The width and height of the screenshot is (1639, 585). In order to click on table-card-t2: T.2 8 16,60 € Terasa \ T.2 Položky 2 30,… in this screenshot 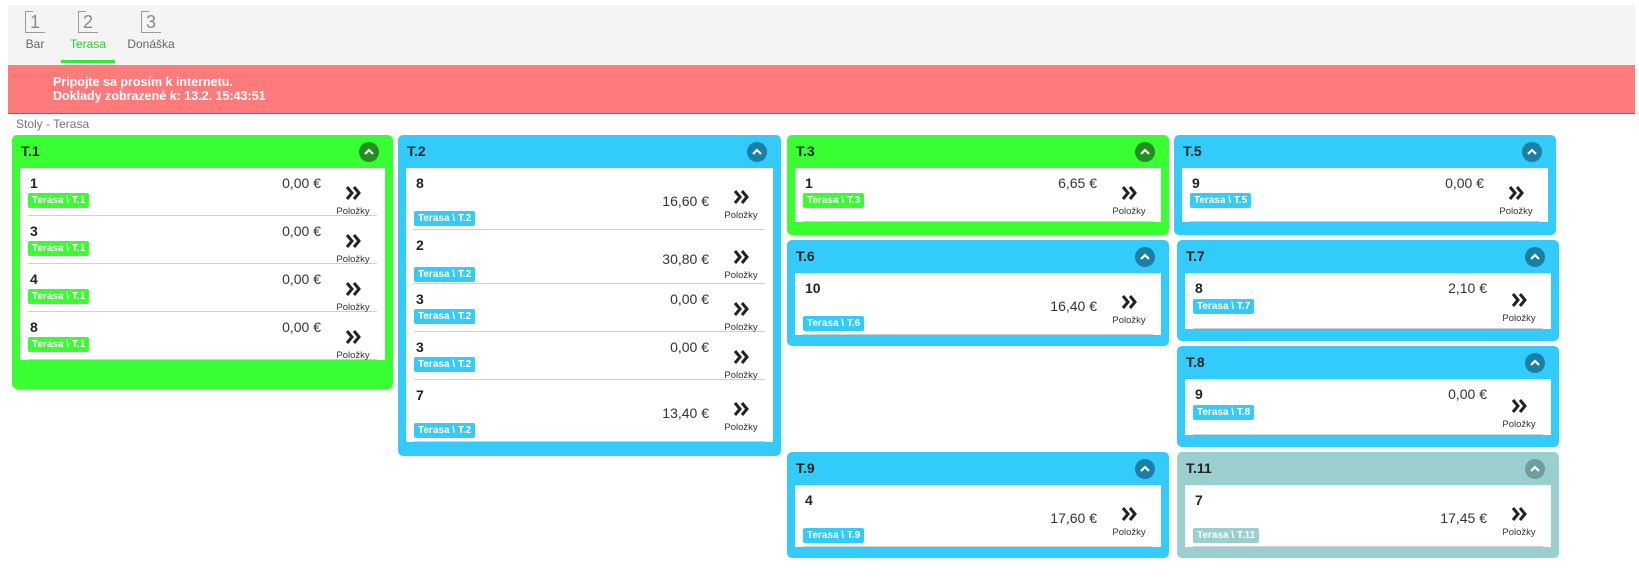, I will do `click(589, 295)`.